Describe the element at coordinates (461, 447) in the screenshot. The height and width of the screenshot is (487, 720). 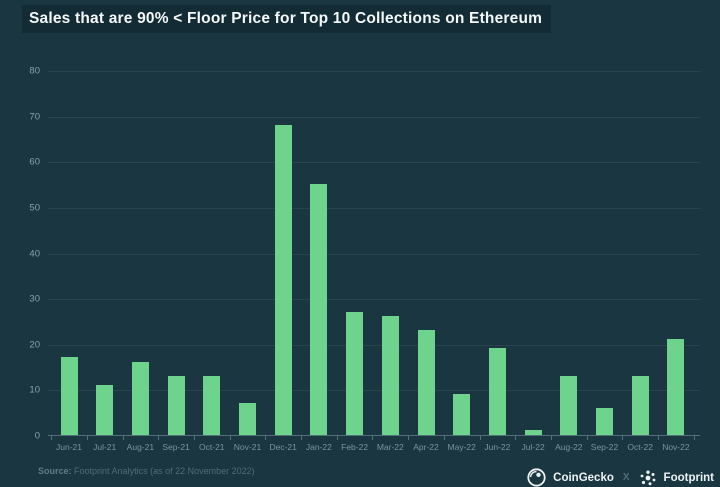
I see `x-axis-label: May-22` at that location.